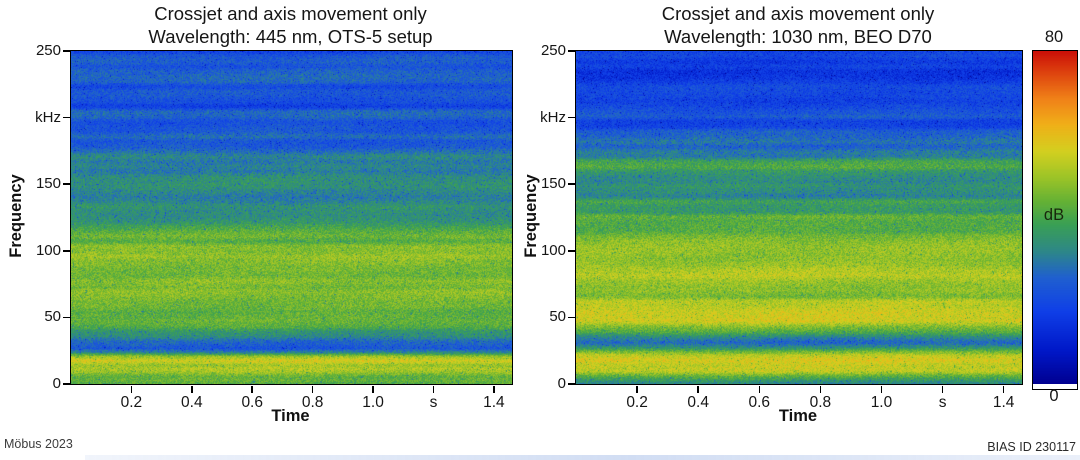  I want to click on figure-id: BIAS ID 230117, so click(1031, 447).